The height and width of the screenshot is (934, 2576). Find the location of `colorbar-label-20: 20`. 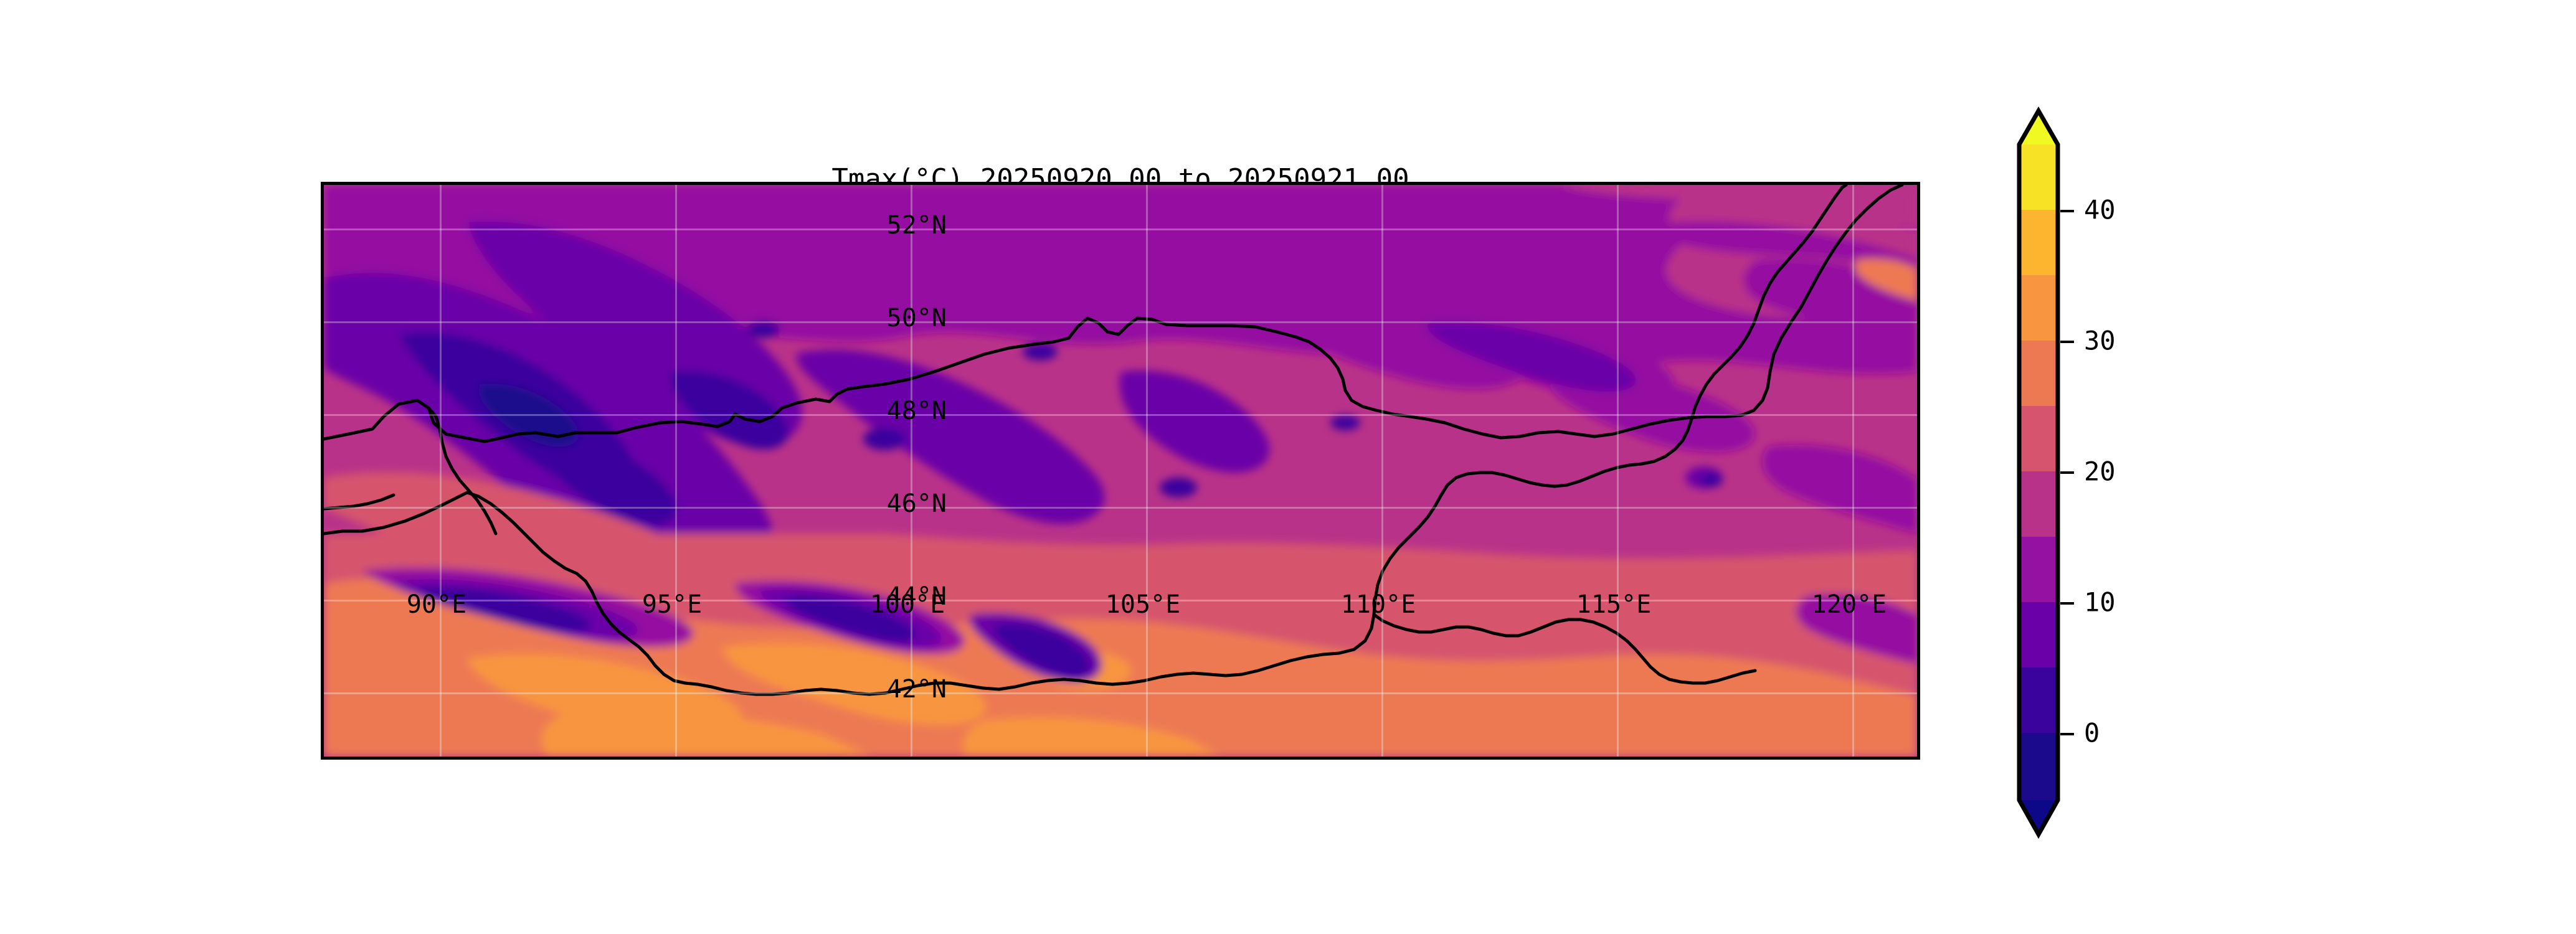

colorbar-label-20: 20 is located at coordinates (2100, 471).